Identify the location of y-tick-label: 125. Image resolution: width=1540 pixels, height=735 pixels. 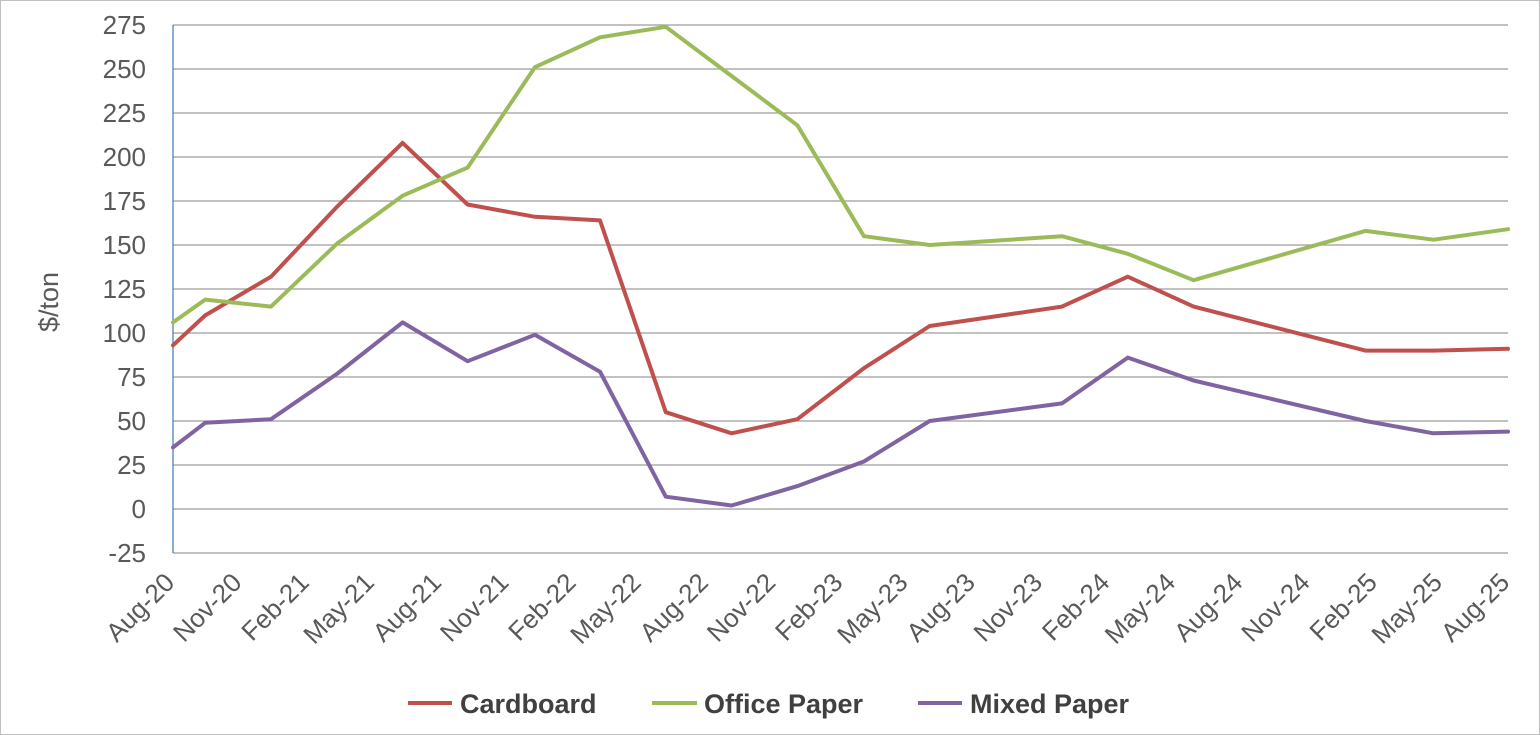
(124, 289).